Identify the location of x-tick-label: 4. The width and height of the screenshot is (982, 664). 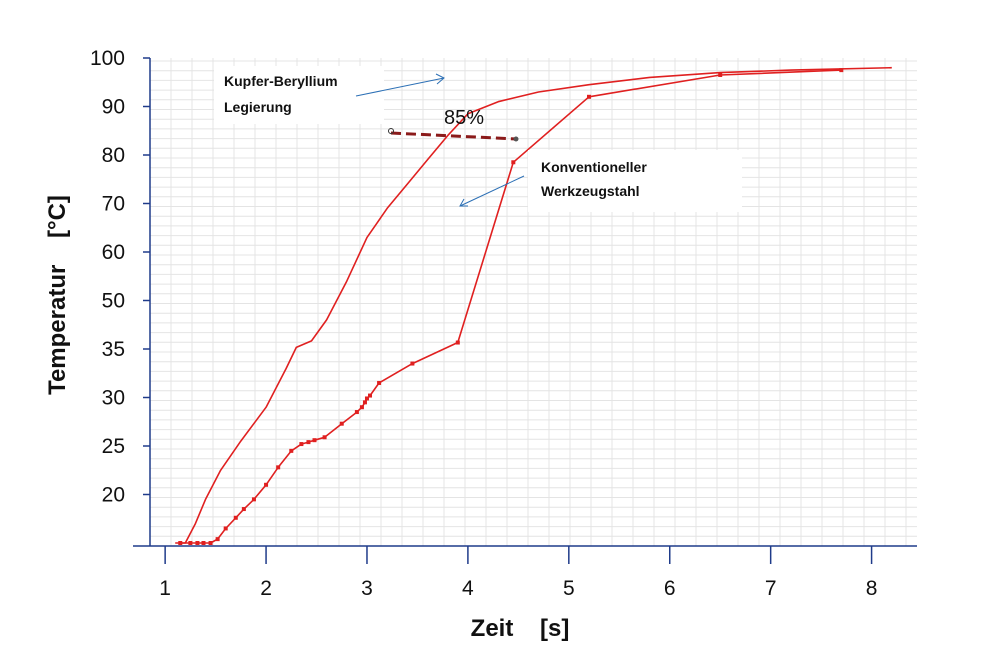
(468, 588).